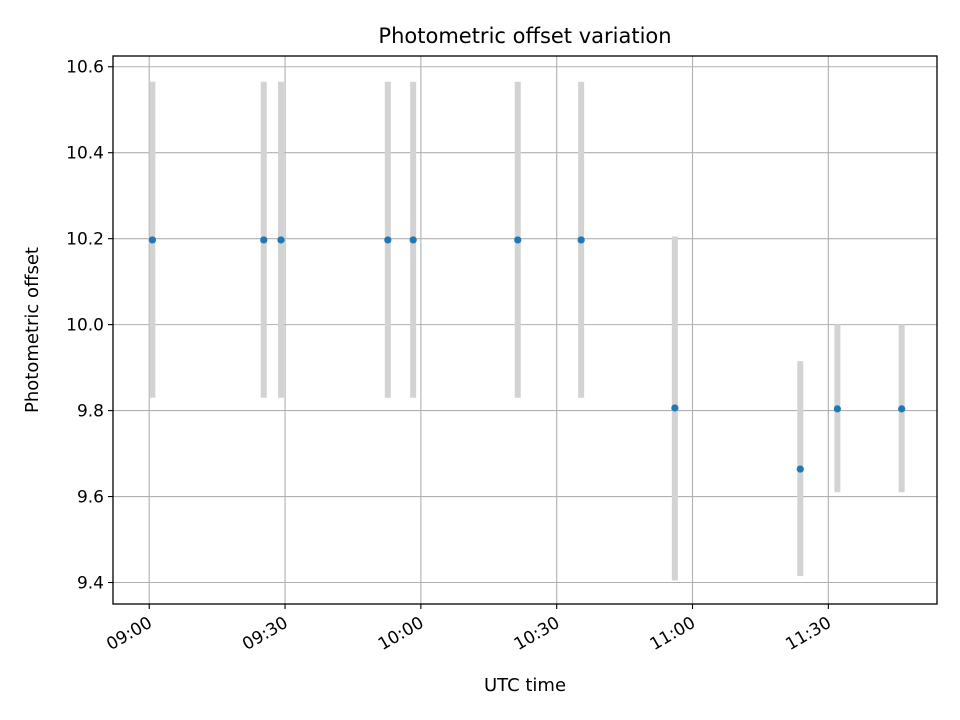 The height and width of the screenshot is (720, 960). Describe the element at coordinates (90, 498) in the screenshot. I see `y-tick-label: 9.6` at that location.